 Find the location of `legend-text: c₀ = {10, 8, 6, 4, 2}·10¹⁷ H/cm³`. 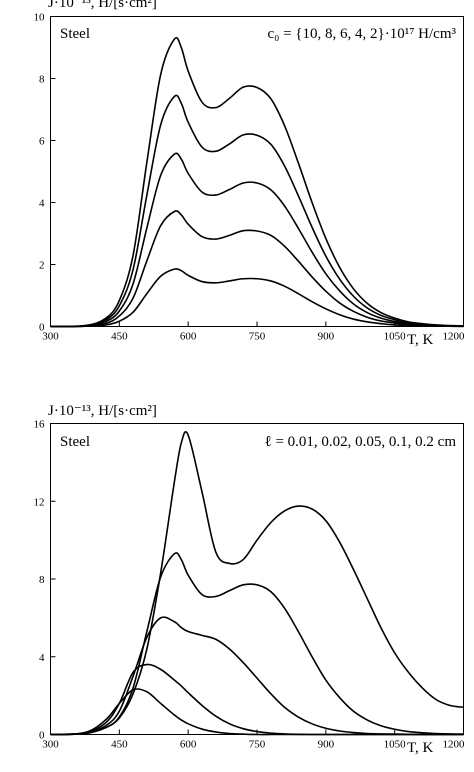

legend-text: c₀ = {10, 8, 6, 4, 2}·10¹⁷ H/cm³ is located at coordinates (361, 34).